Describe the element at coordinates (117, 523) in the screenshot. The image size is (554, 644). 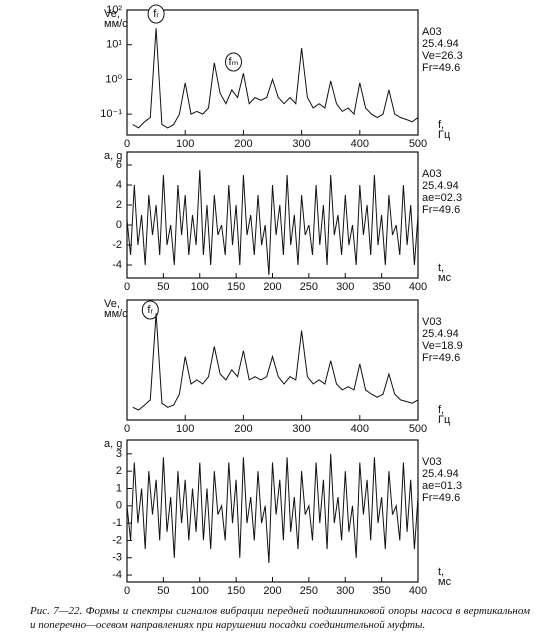
I see `y-tick-label: -1` at that location.